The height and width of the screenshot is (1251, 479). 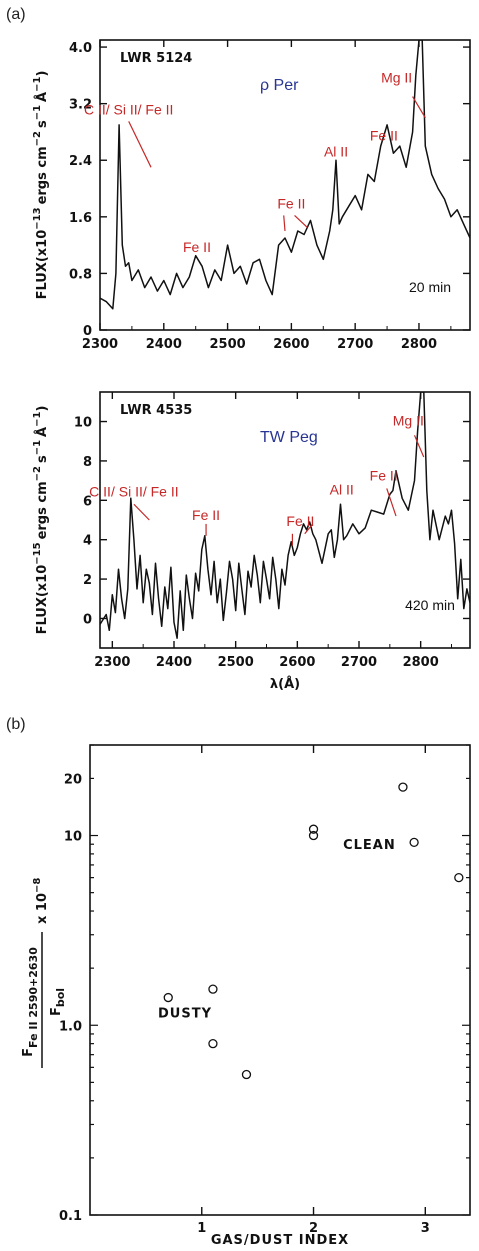 I want to click on y-tick-label: 0.8, so click(x=80, y=274).